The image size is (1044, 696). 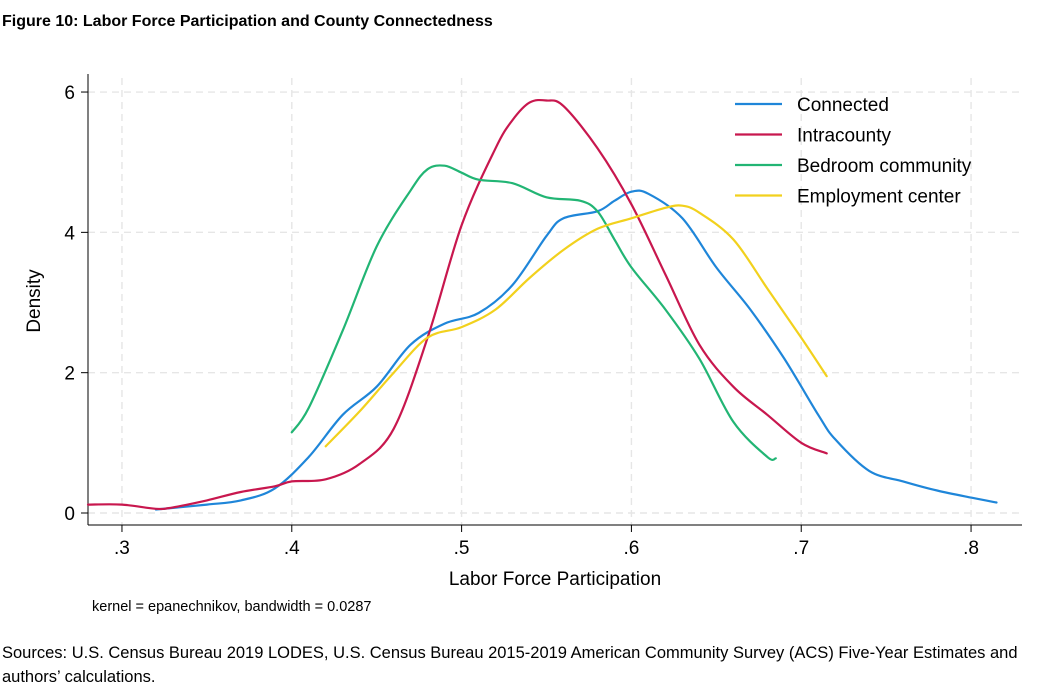 I want to click on y-axis-label: Density, so click(x=34, y=301).